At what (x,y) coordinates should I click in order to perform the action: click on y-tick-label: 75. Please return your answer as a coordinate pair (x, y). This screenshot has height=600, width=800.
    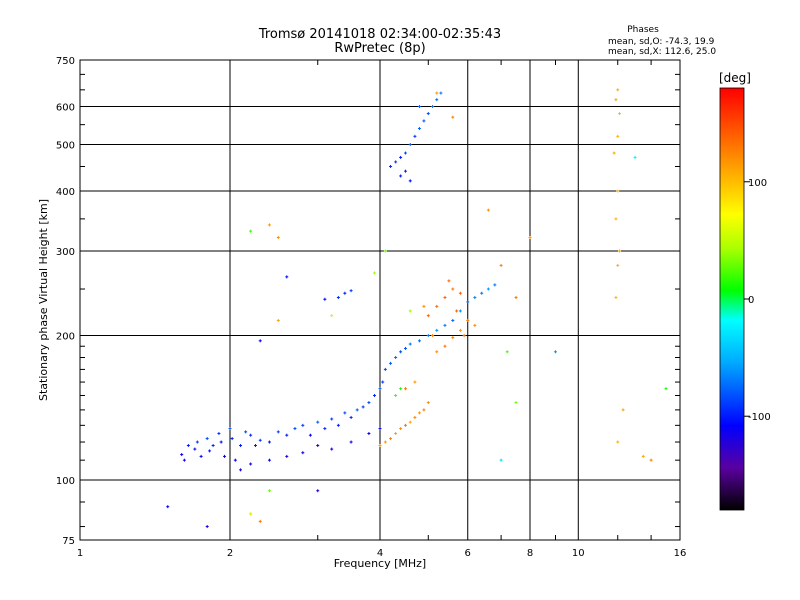
    Looking at the image, I should click on (68, 541).